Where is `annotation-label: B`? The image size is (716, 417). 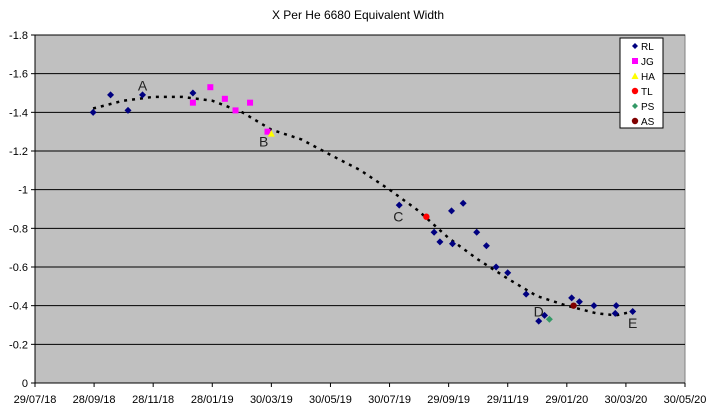 annotation-label: B is located at coordinates (263, 141).